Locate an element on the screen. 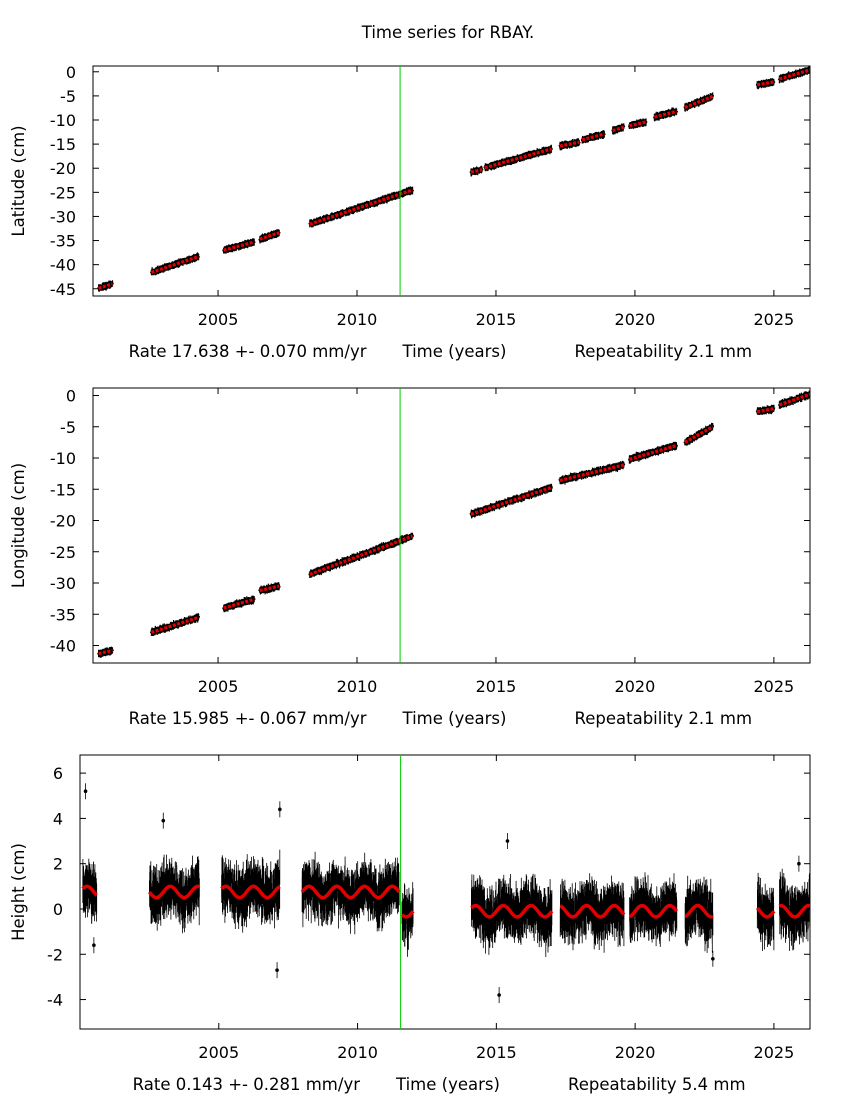 The image size is (850, 1100). rate-label: Rate 15.985 +- 0.067 mm/yr is located at coordinates (248, 718).